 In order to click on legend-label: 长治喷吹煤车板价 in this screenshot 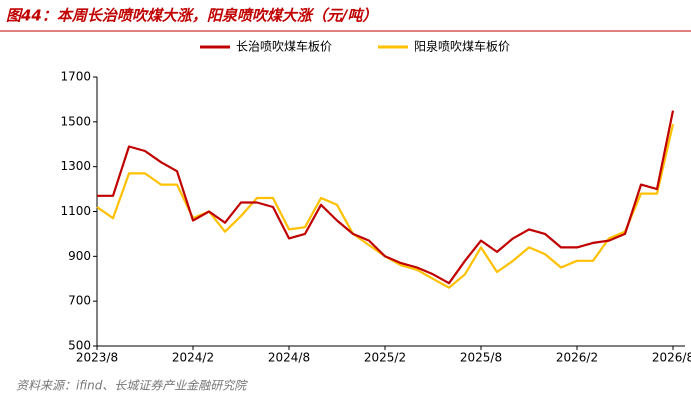, I will do `click(284, 46)`.